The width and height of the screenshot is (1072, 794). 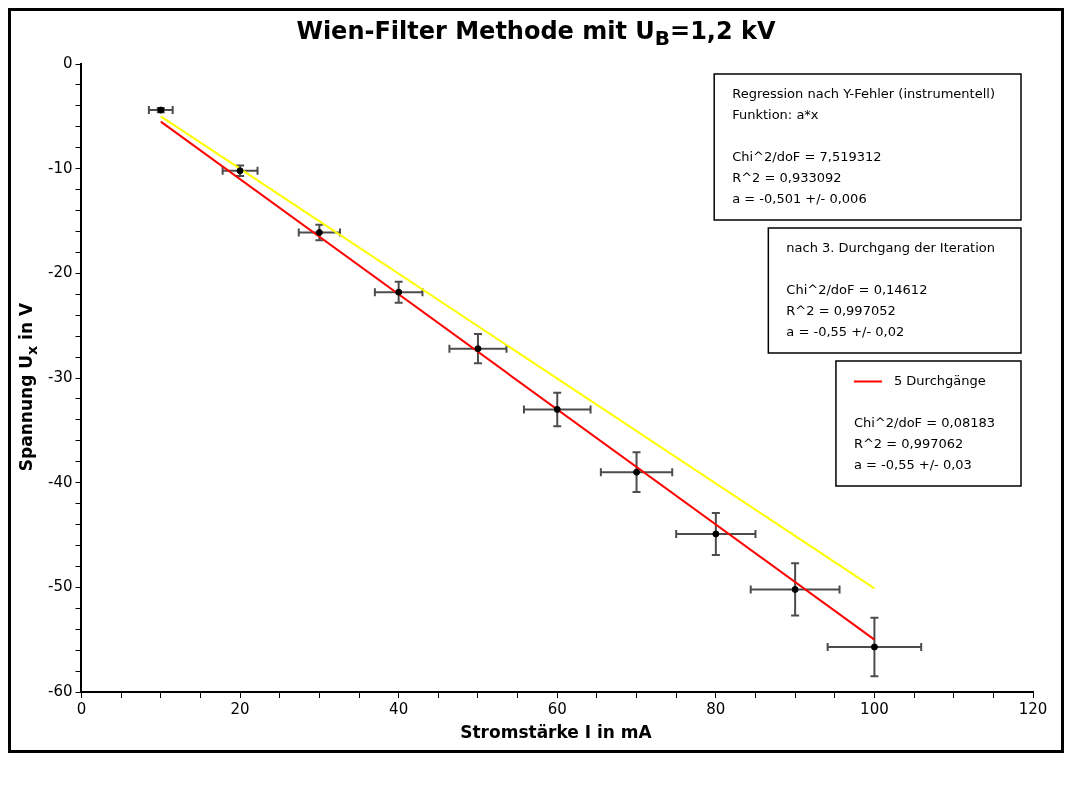 I want to click on y-tick-label: -40, so click(x=60, y=481).